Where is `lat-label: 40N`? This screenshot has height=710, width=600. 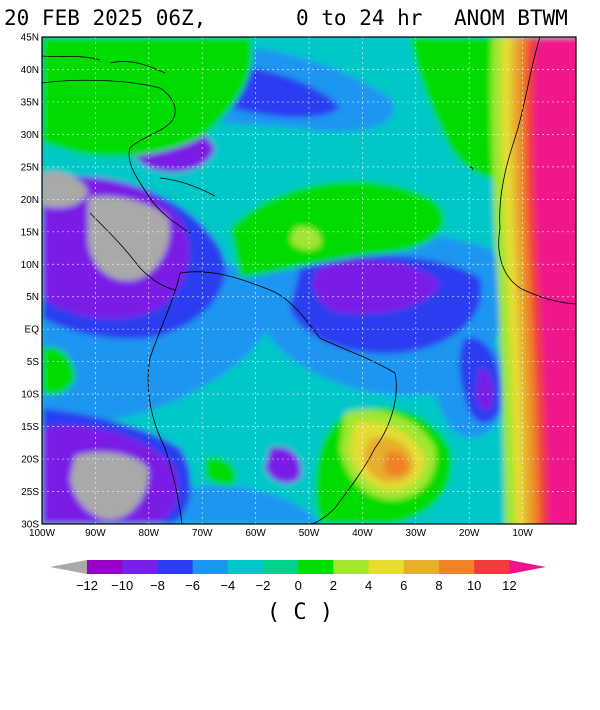
lat-label: 40N is located at coordinates (30, 70).